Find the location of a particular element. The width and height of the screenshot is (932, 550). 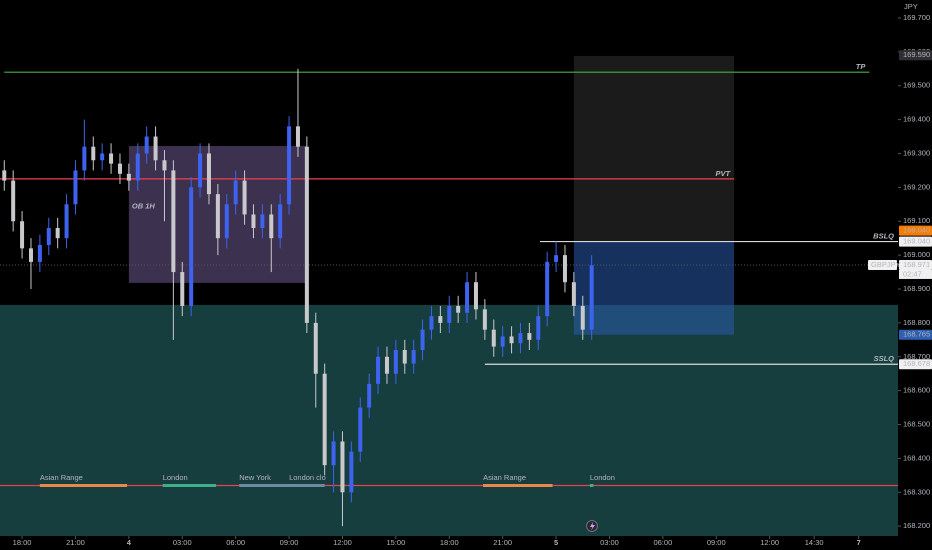

y-tick-label: 169.500 is located at coordinates (916, 85).